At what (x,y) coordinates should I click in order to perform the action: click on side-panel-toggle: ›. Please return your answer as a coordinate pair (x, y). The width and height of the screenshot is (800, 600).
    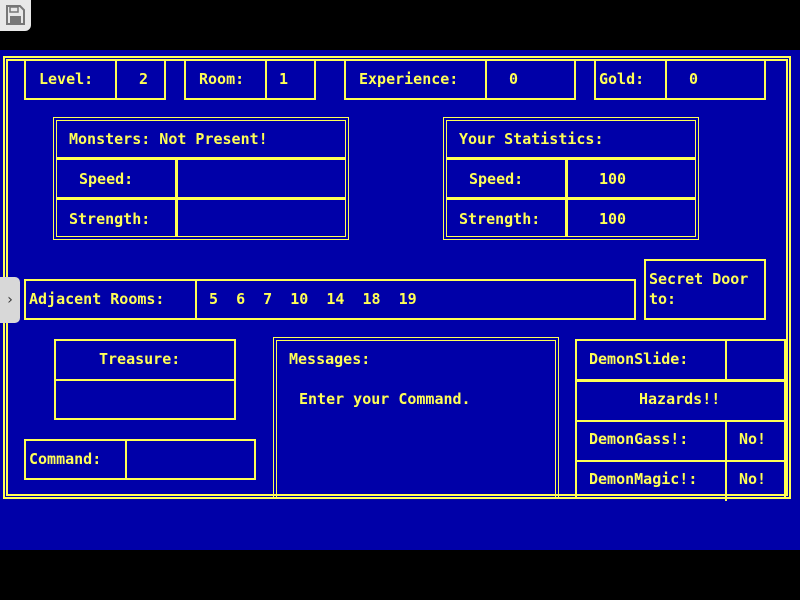
    Looking at the image, I should click on (10, 300).